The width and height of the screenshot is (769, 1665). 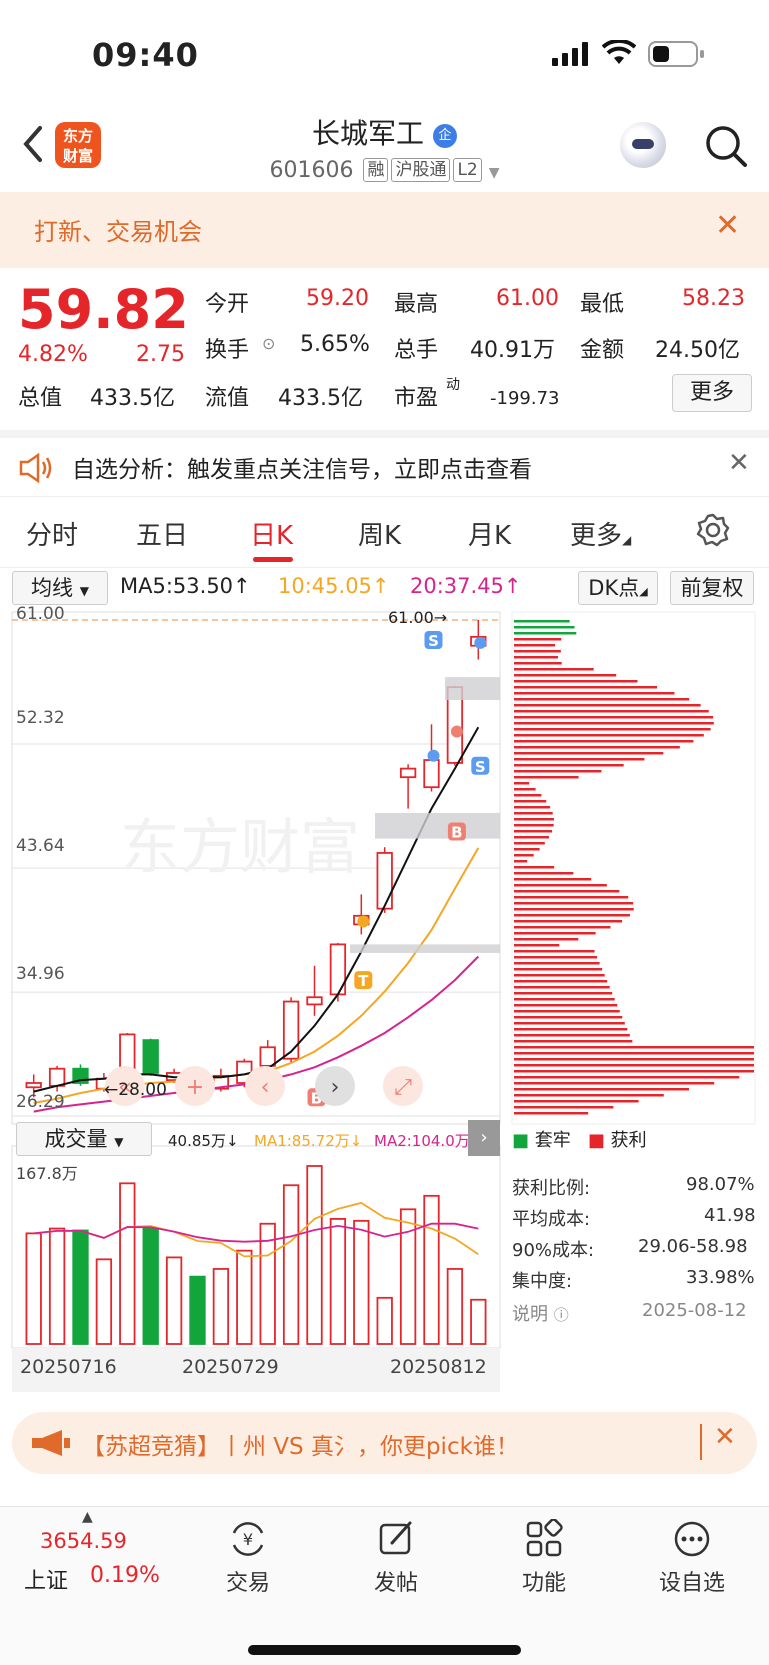 What do you see at coordinates (540, 1313) in the screenshot?
I see `note-label: 说明 ⓘ` at bounding box center [540, 1313].